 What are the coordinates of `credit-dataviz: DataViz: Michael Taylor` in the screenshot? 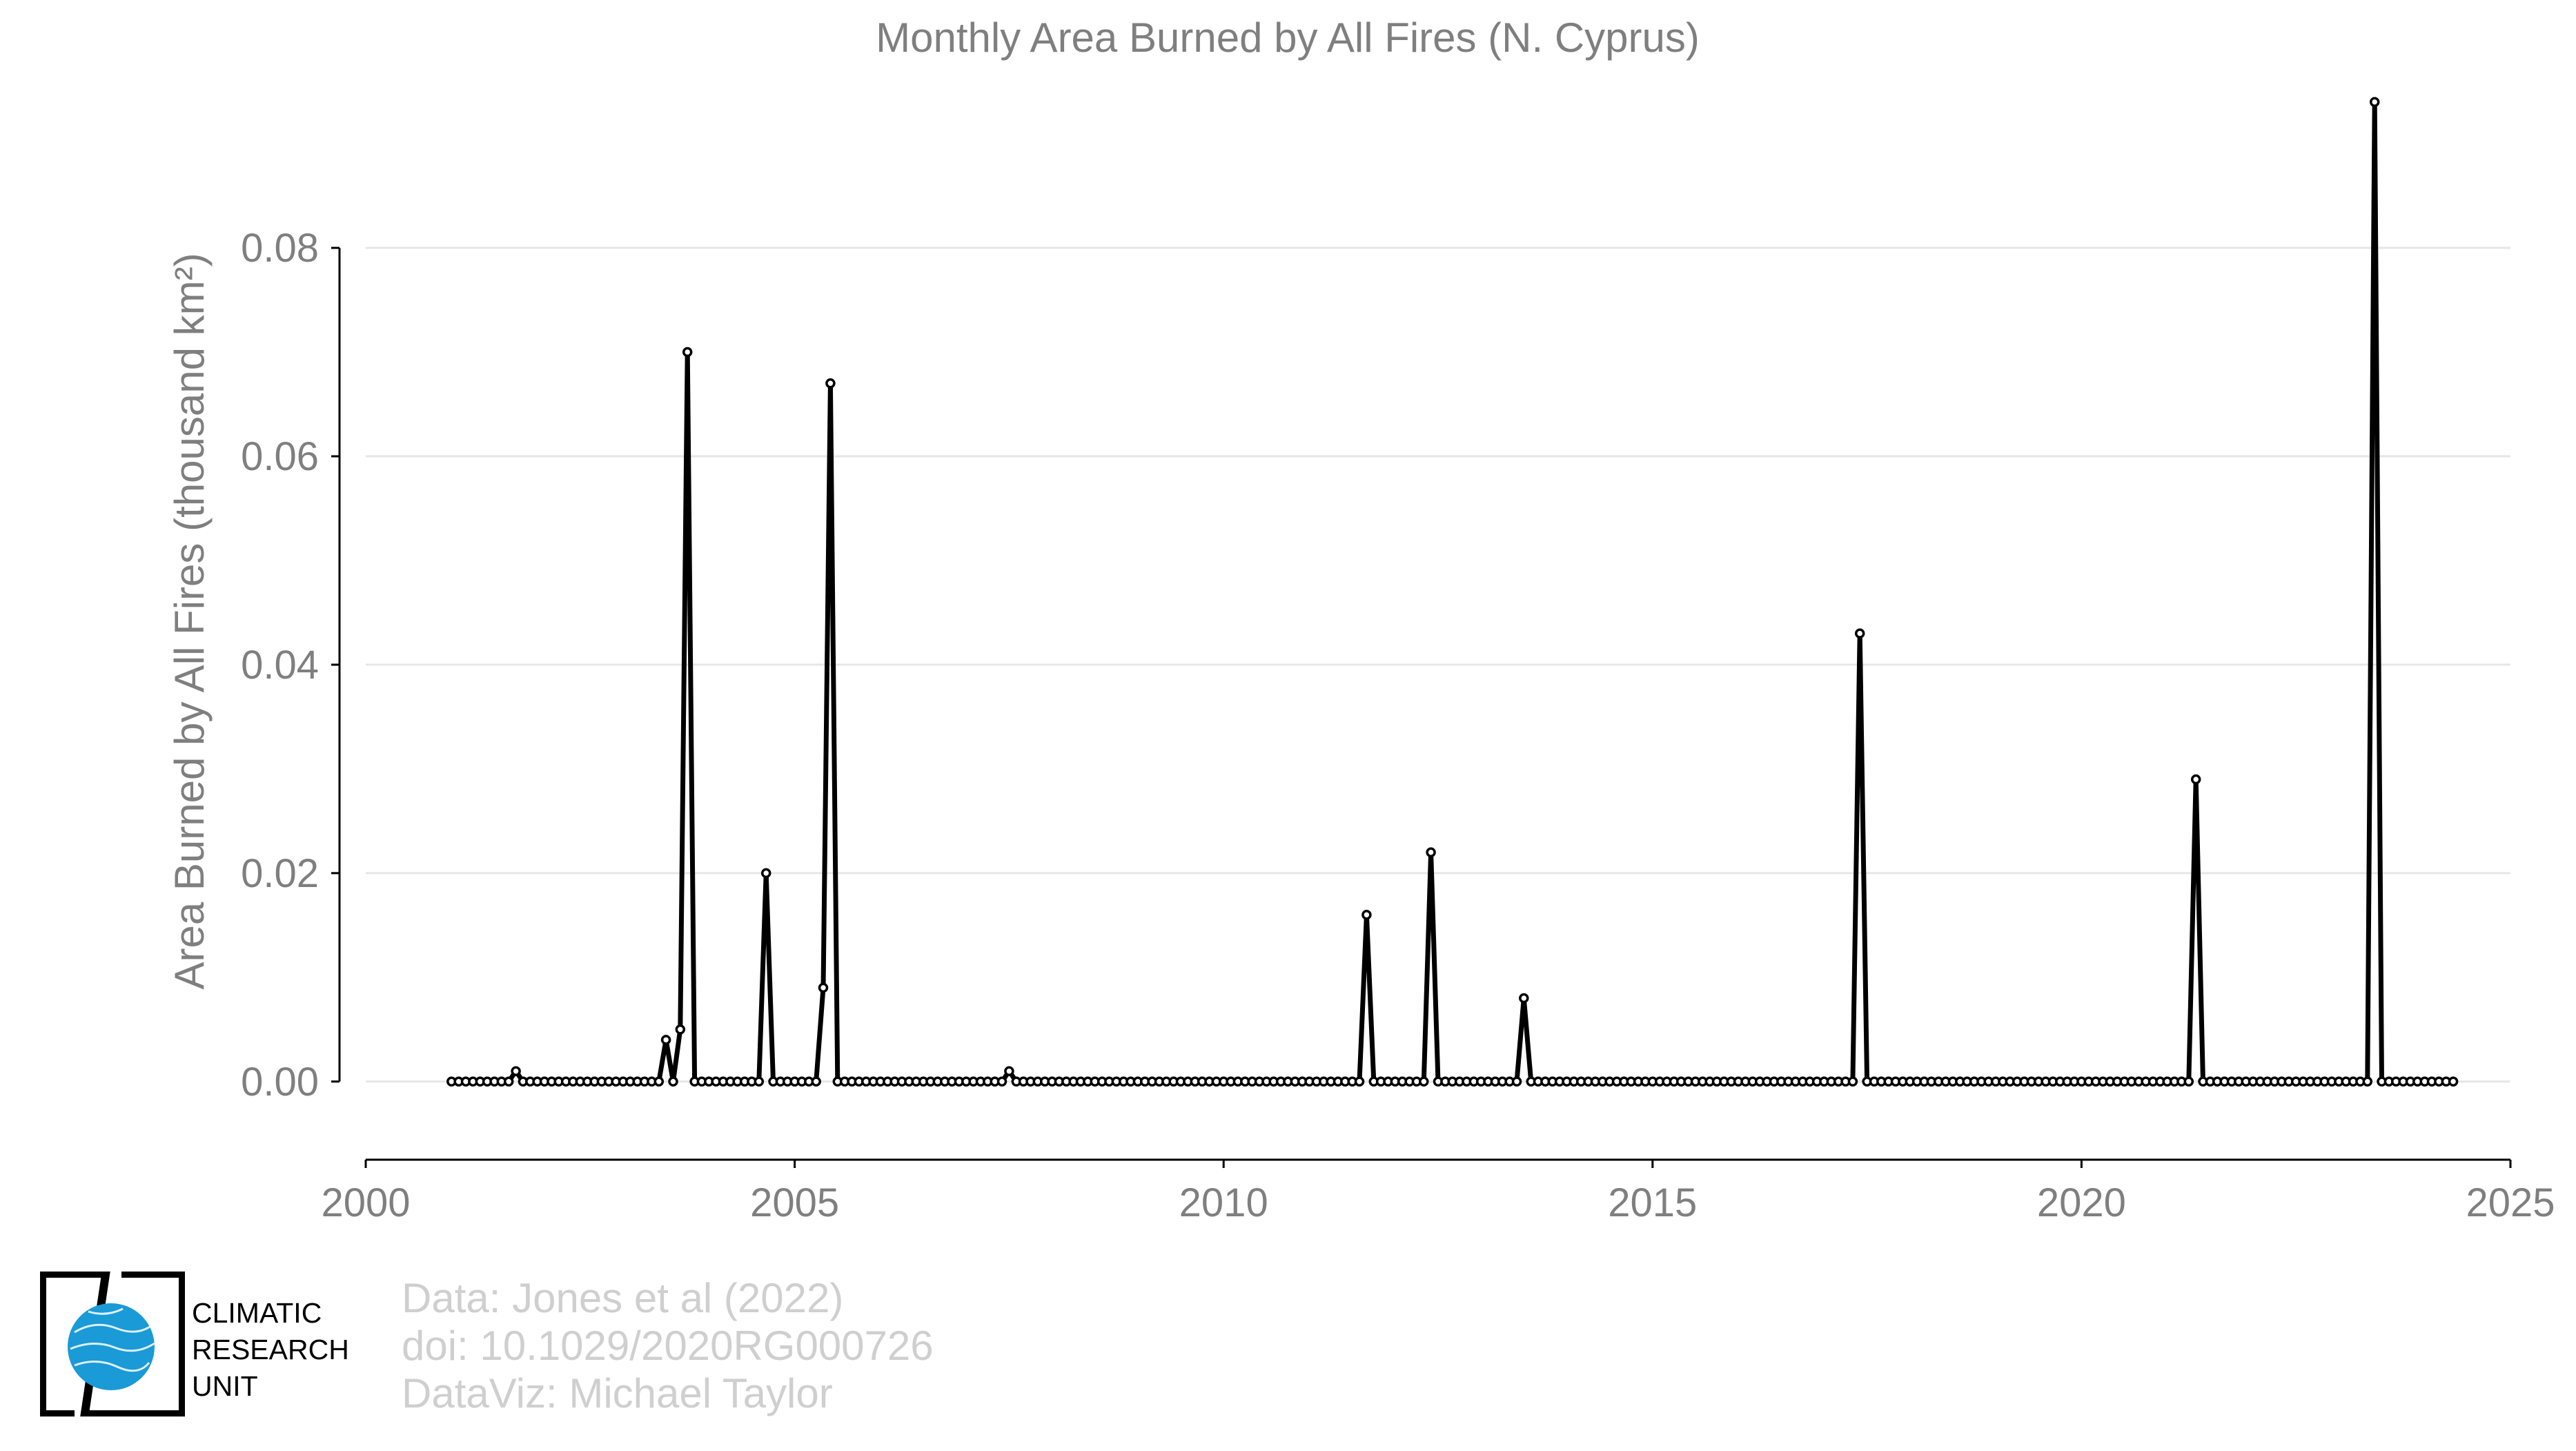 It's located at (617, 1393).